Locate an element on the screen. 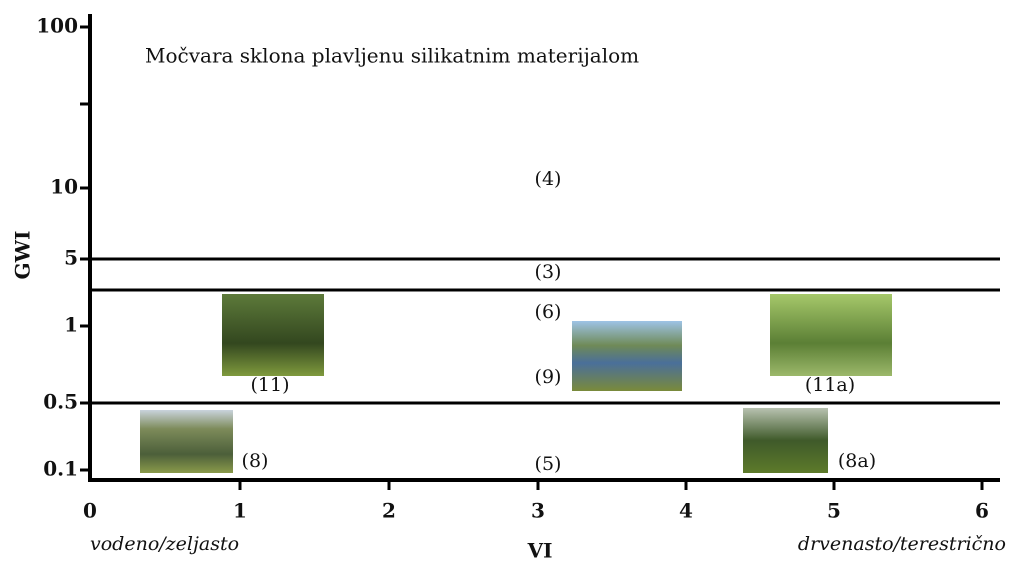 This screenshot has width=1010, height=563. x-tick-label: 2 is located at coordinates (389, 511).